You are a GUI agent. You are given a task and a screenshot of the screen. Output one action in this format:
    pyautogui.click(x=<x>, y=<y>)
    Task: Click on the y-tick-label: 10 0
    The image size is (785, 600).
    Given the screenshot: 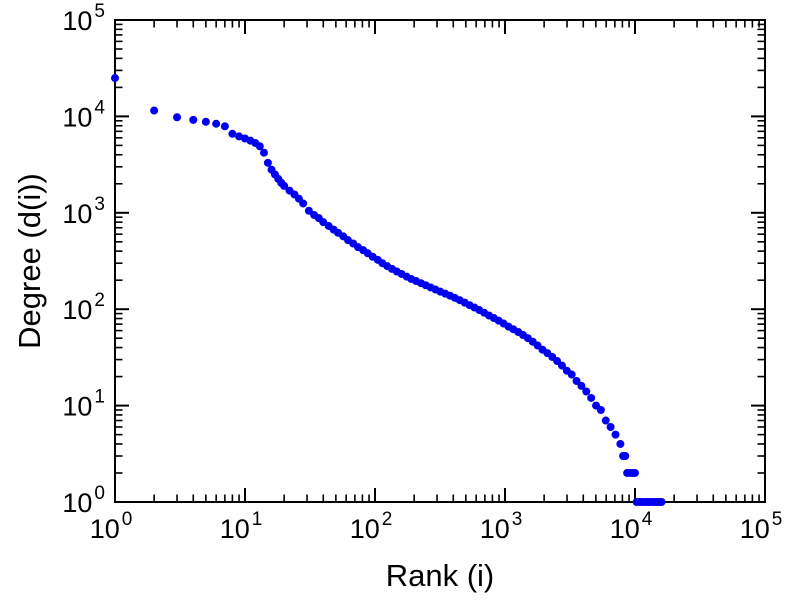 What is the action you would take?
    pyautogui.click(x=83, y=500)
    